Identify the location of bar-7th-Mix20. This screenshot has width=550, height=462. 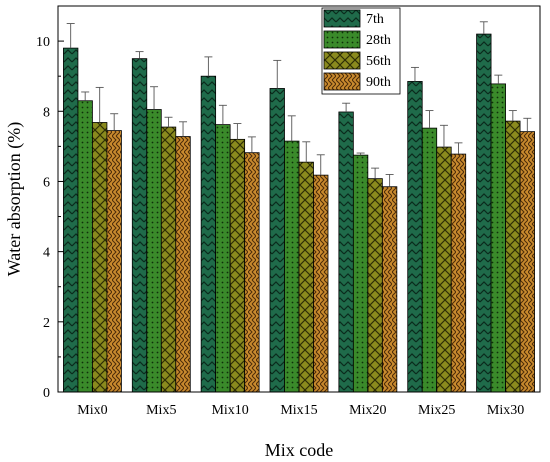
(346, 252).